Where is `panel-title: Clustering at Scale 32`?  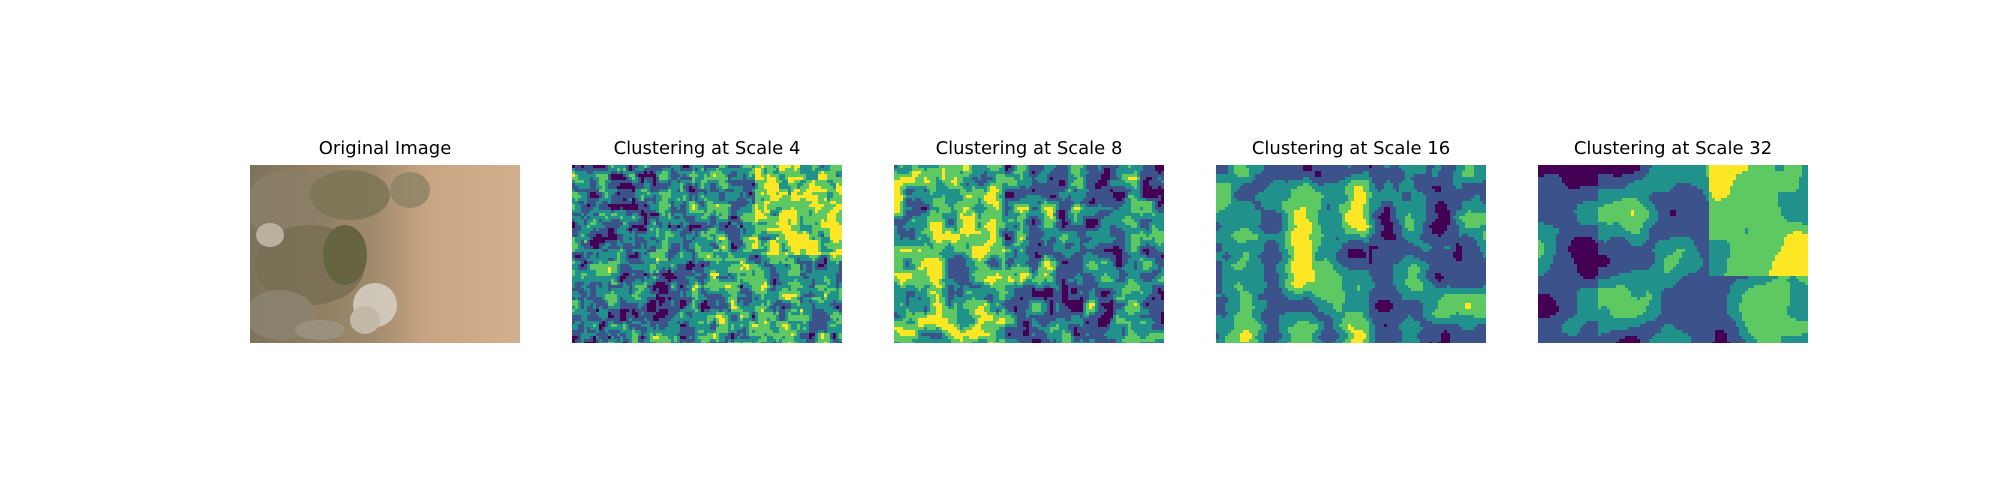
panel-title: Clustering at Scale 32 is located at coordinates (1673, 148).